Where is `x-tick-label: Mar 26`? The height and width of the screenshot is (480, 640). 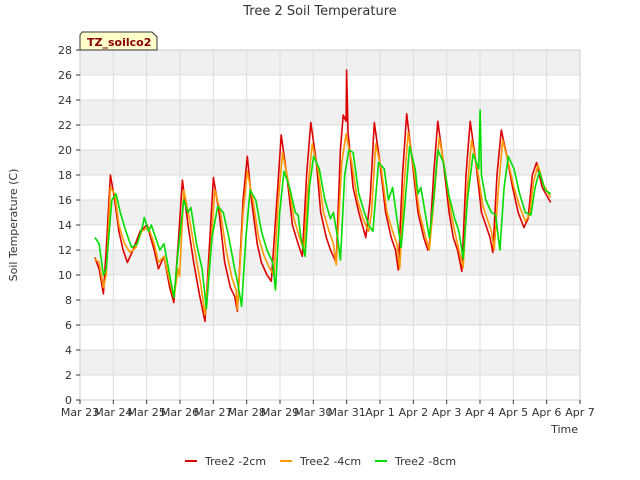
x-tick-label: Mar 26 is located at coordinates (180, 412).